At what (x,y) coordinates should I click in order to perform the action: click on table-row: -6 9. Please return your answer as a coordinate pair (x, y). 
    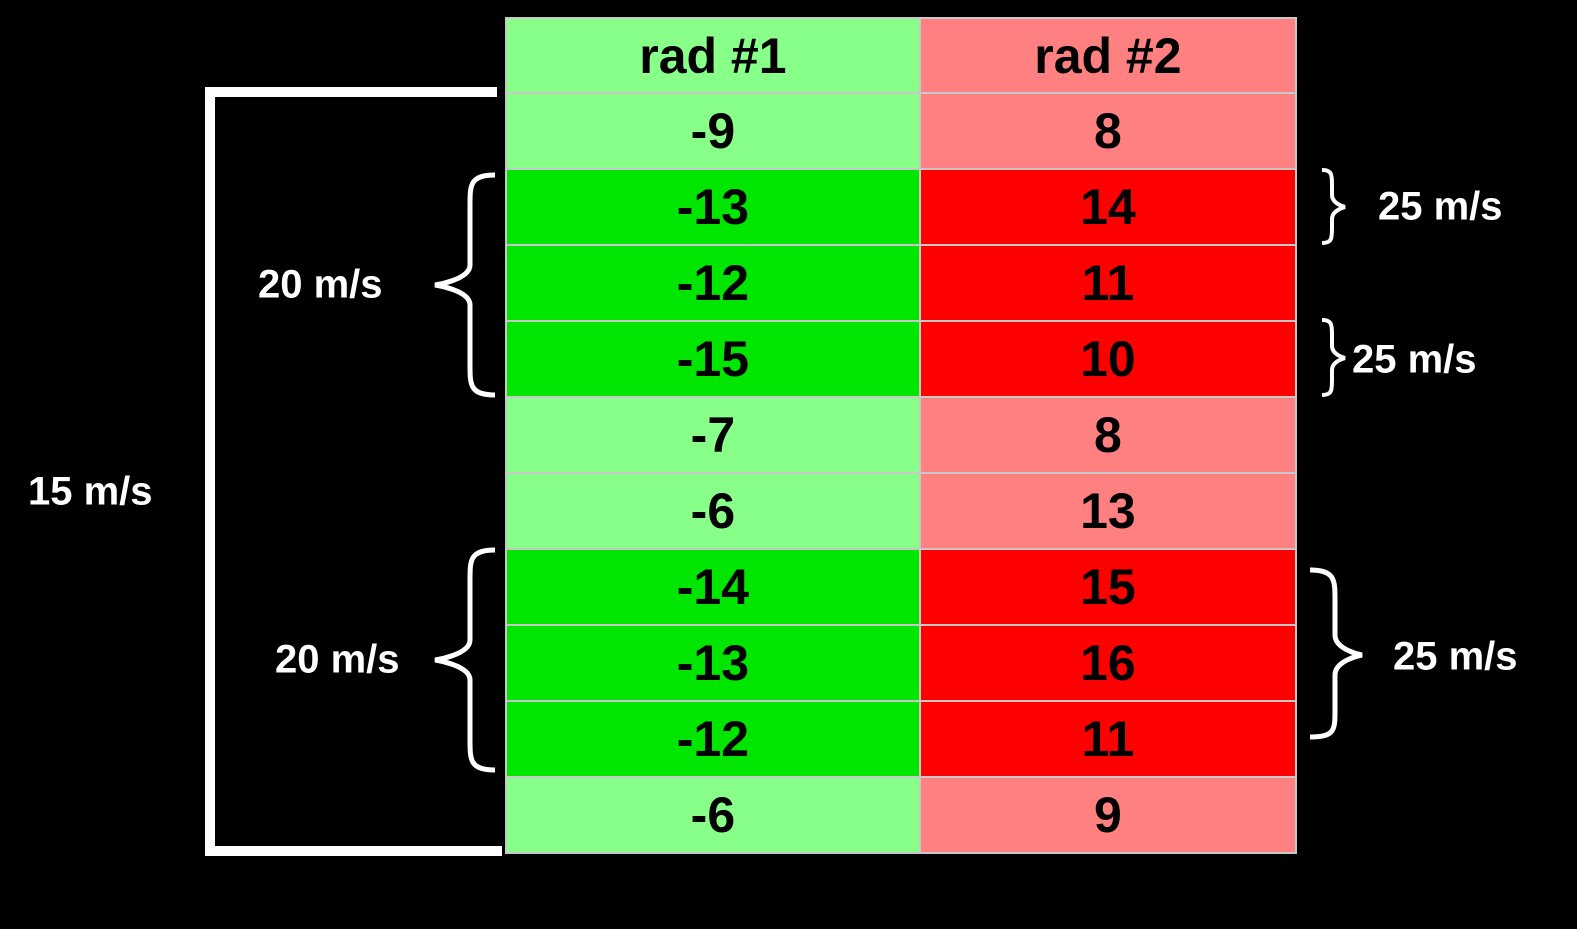
    Looking at the image, I should click on (901, 815).